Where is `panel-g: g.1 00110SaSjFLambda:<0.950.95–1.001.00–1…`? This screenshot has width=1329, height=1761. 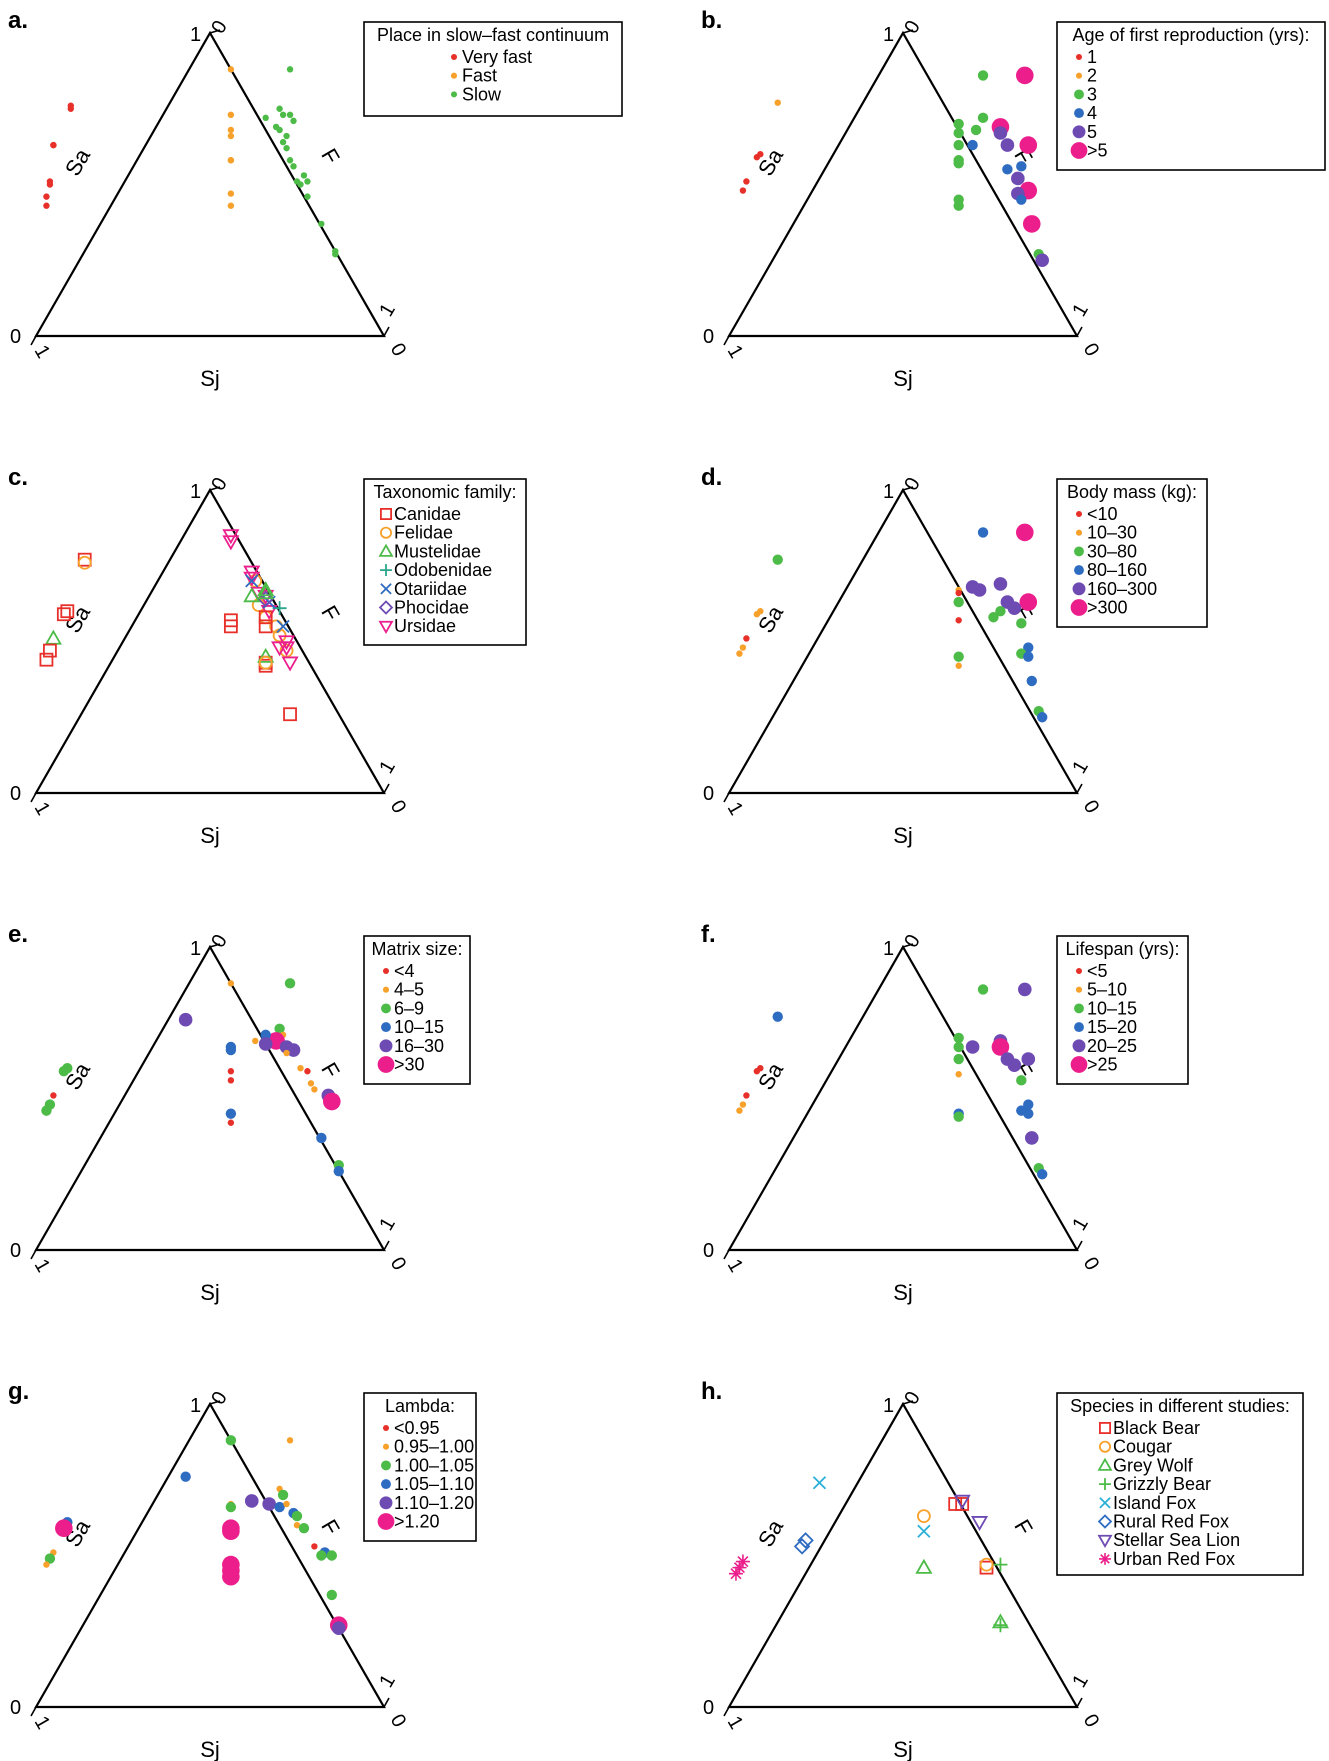 panel-g: g.1 00110SaSjFLambda:<0.950.95–1.001.00–1… is located at coordinates (242, 1569).